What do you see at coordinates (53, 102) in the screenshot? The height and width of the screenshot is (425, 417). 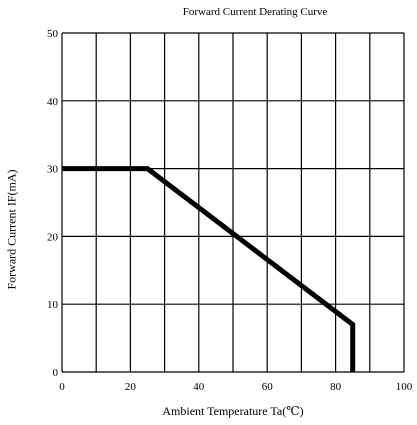 I see `y-tick-label: 40` at bounding box center [53, 102].